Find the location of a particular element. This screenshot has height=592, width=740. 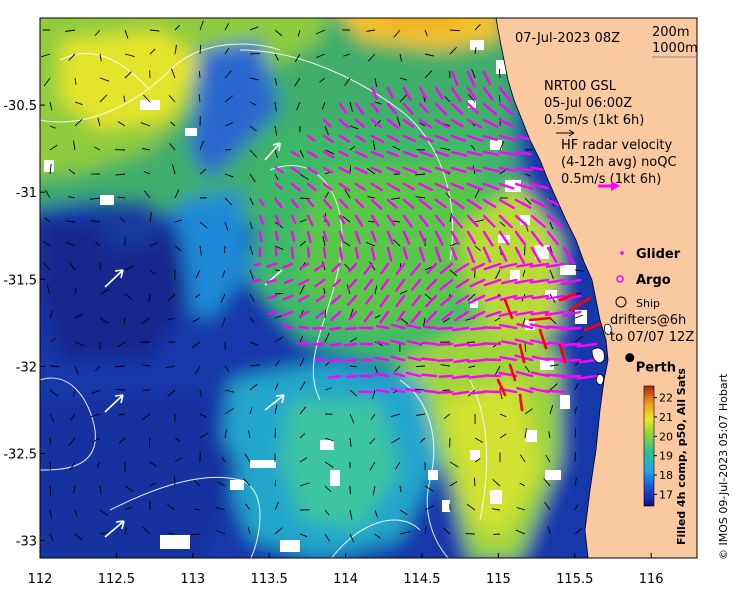

colorbar-title: Filled 4h comp, p50, All Sats is located at coordinates (681, 456).